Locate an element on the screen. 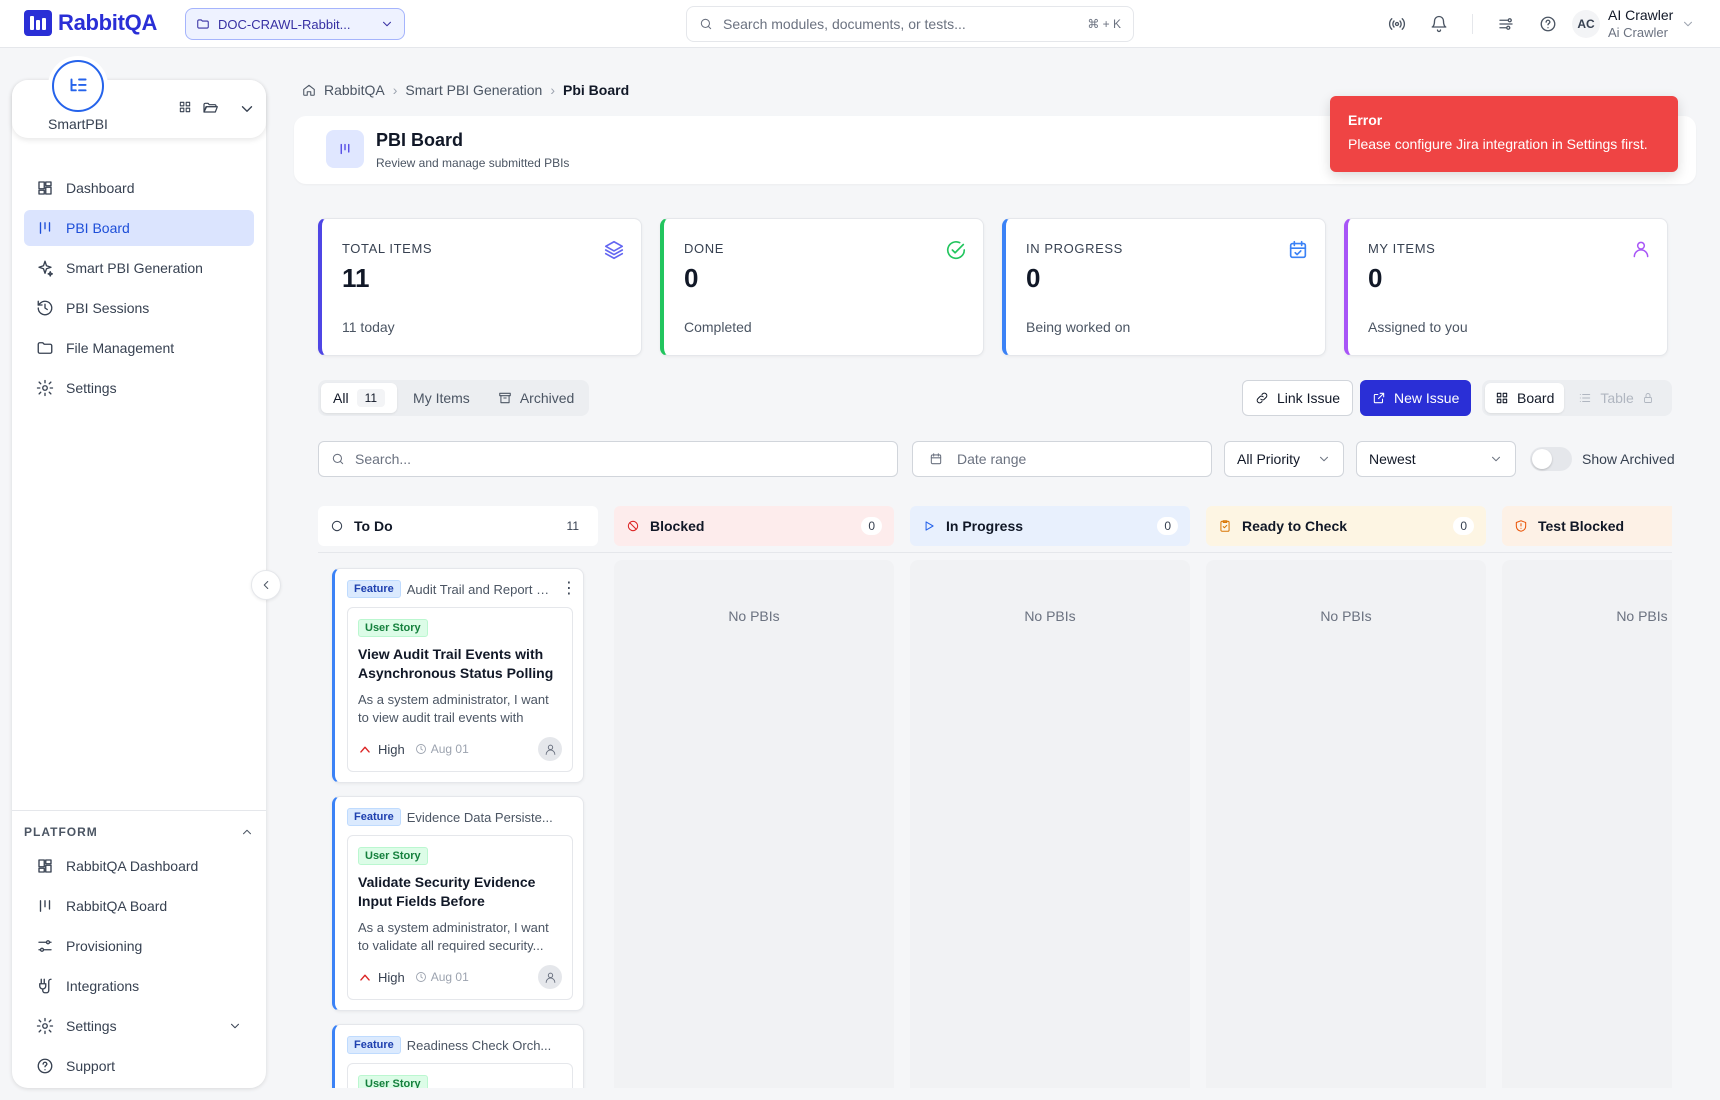  tab-all: All 11 is located at coordinates (359, 398).